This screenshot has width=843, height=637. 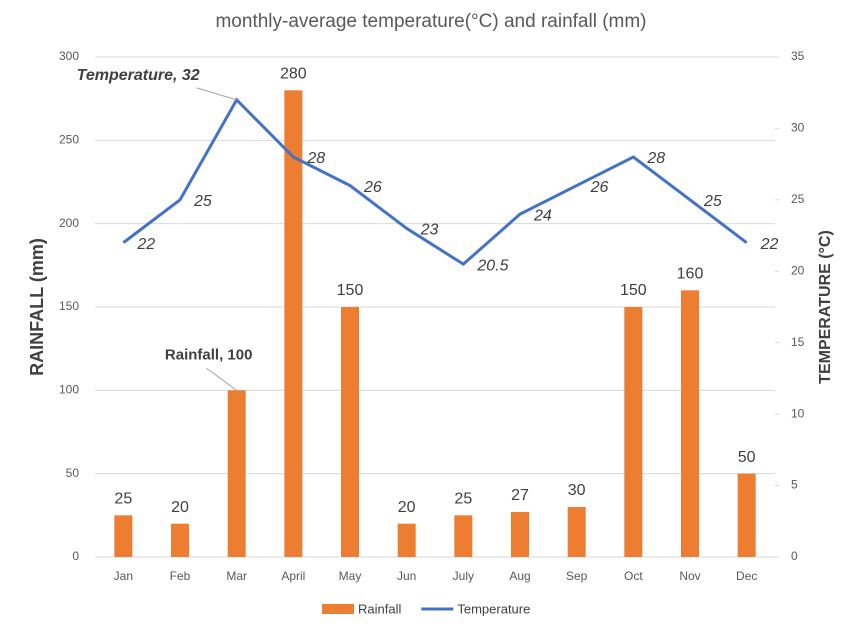 What do you see at coordinates (690, 274) in the screenshot?
I see `data-label: 160` at bounding box center [690, 274].